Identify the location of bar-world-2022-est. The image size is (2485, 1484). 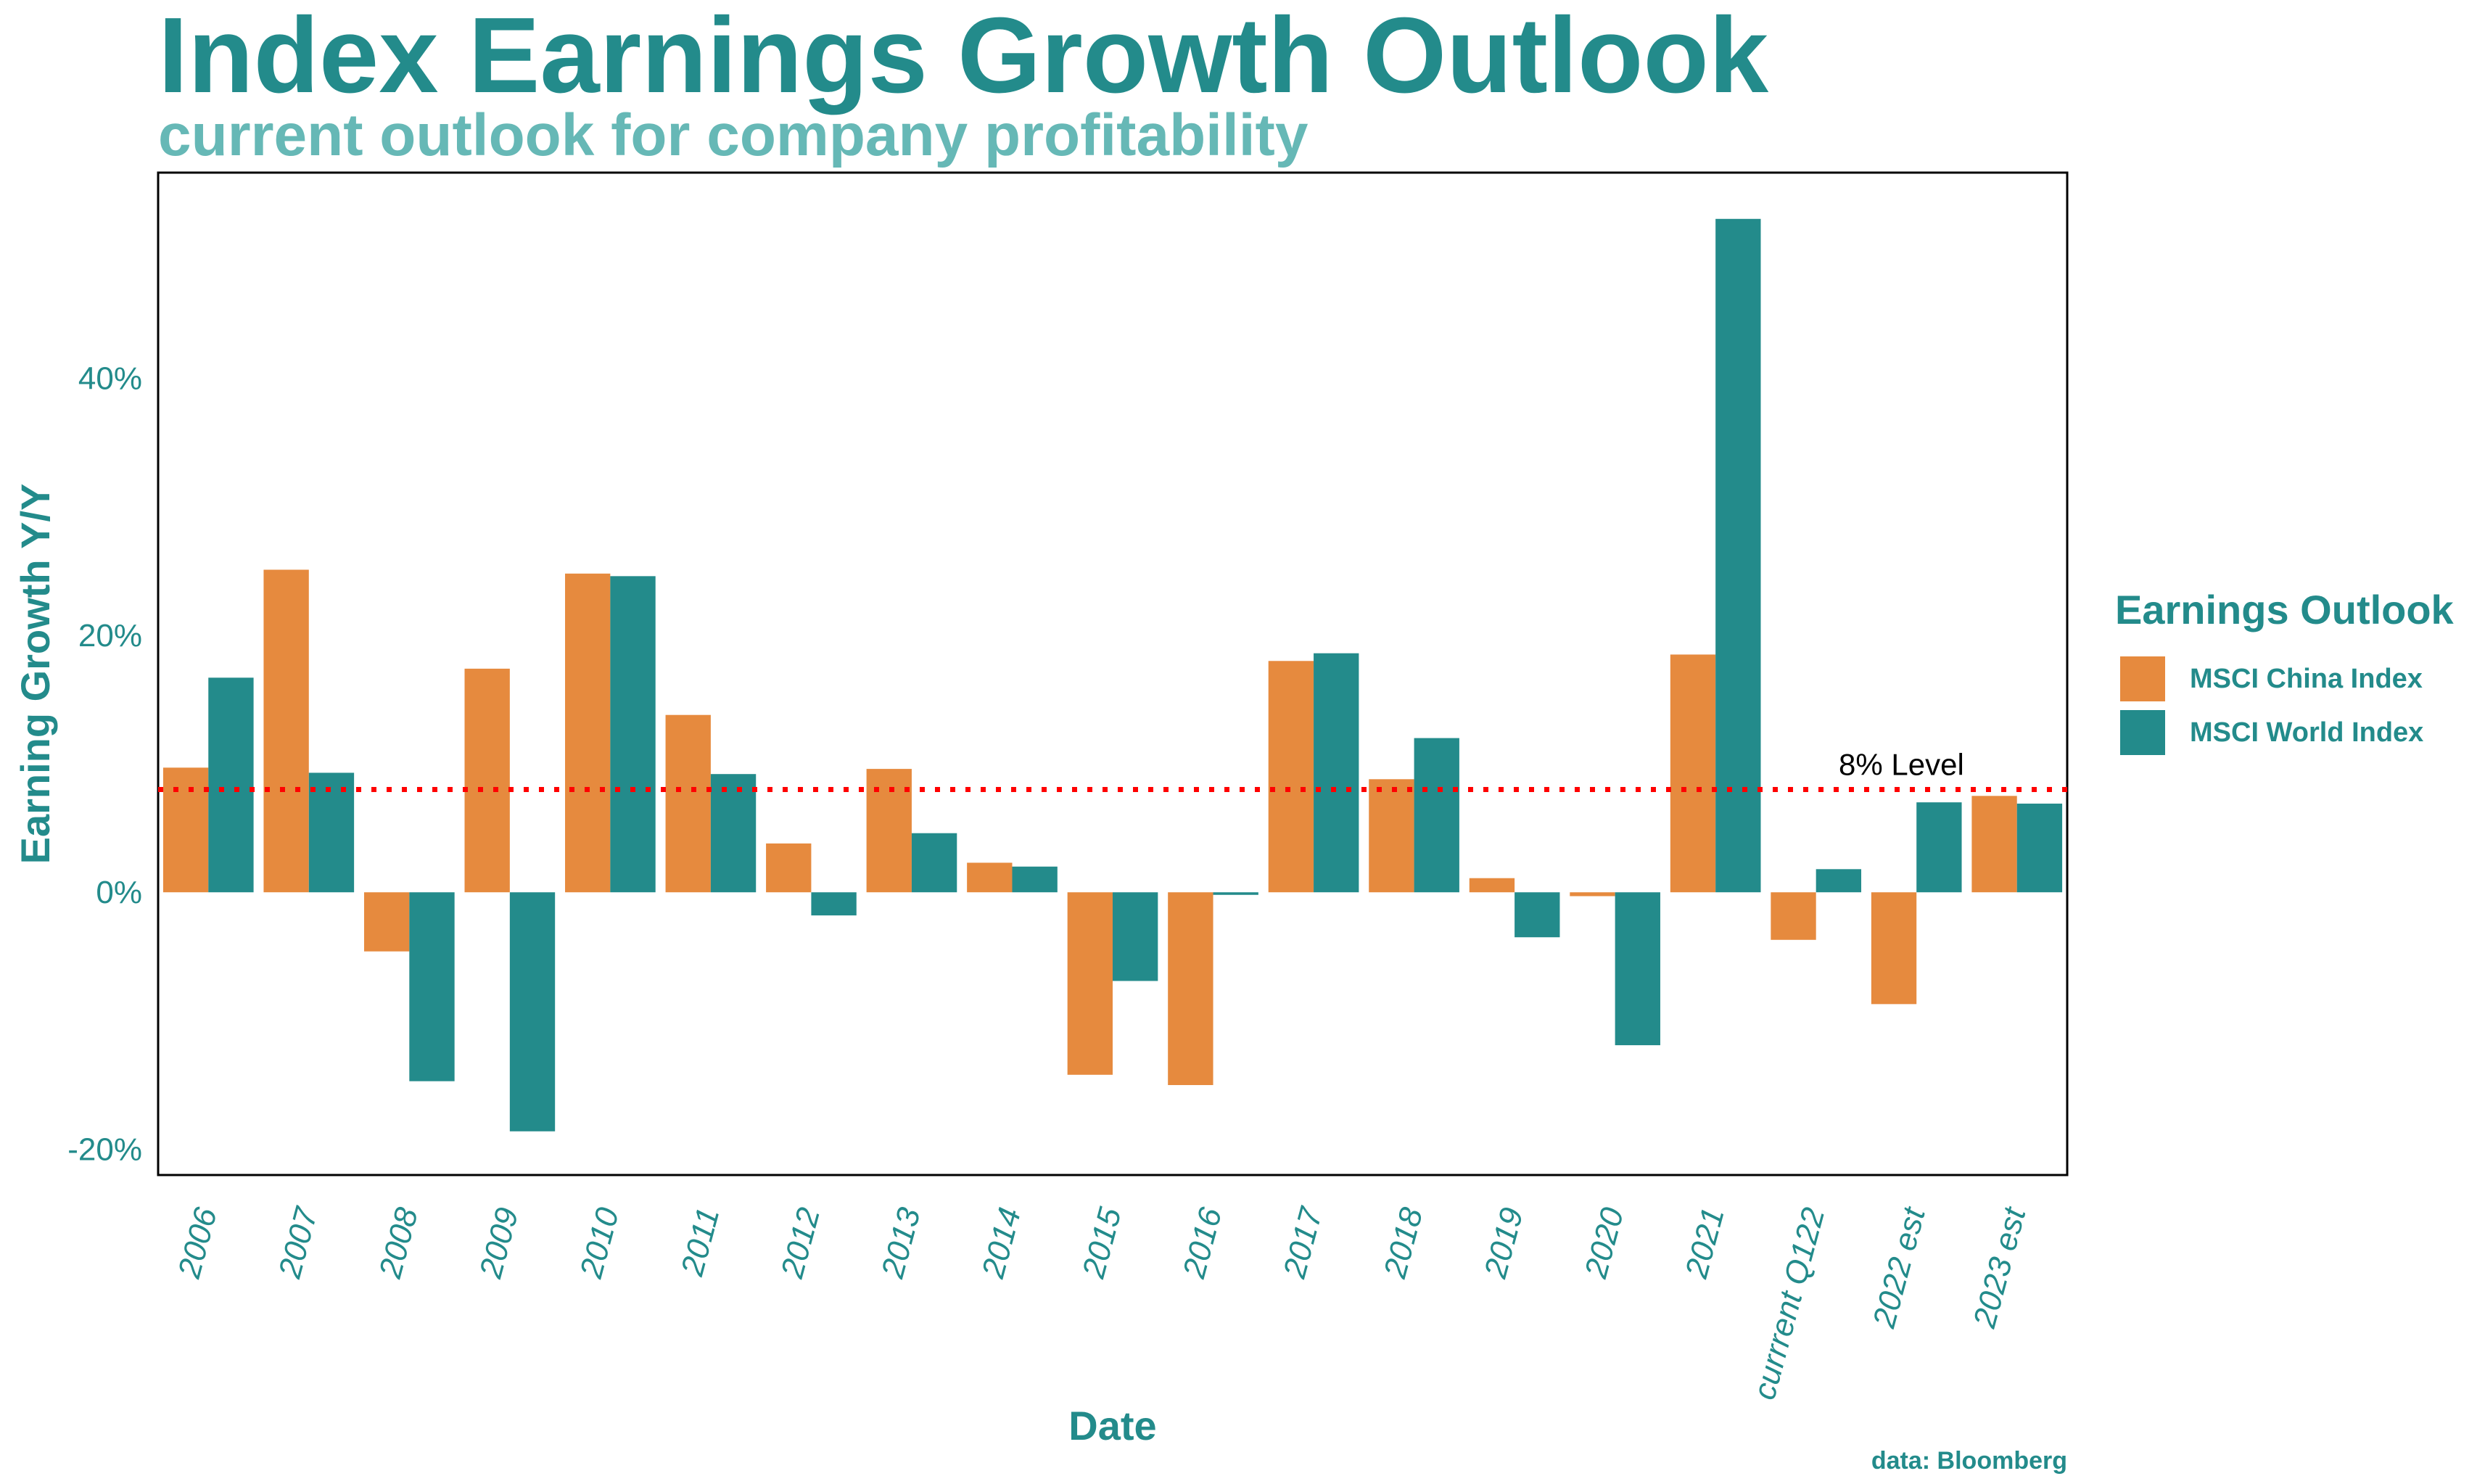
(1939, 847).